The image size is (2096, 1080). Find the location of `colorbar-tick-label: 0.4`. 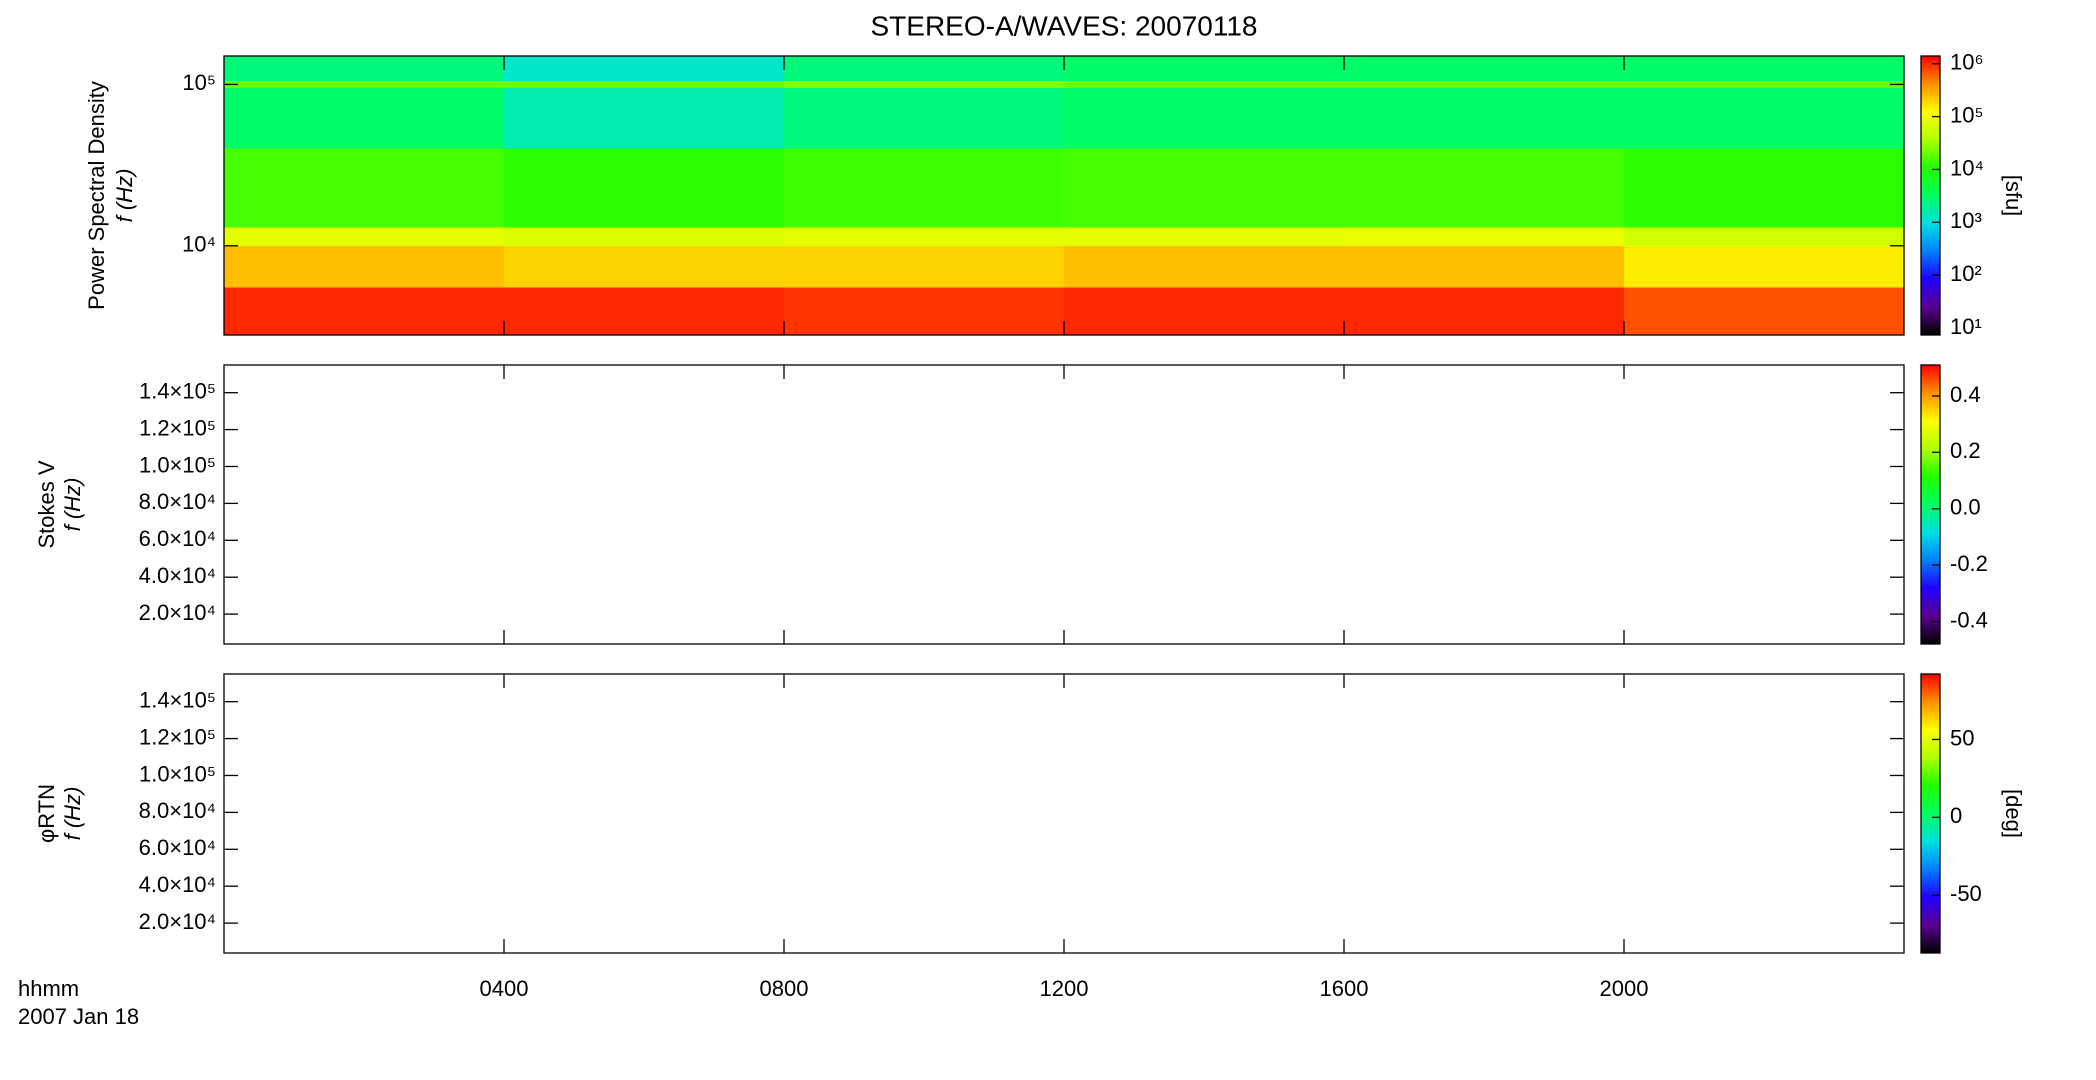

colorbar-tick-label: 0.4 is located at coordinates (1965, 394).